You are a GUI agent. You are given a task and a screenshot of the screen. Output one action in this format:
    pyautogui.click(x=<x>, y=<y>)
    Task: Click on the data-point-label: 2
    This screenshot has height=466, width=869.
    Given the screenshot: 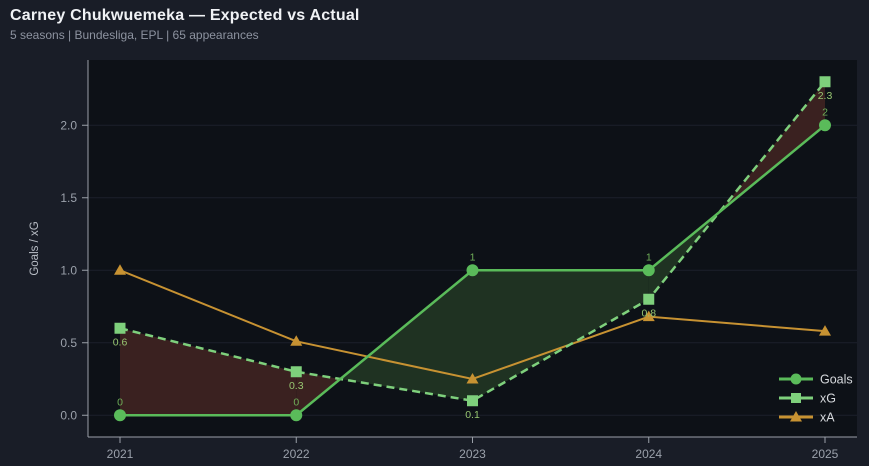 What is the action you would take?
    pyautogui.click(x=825, y=112)
    